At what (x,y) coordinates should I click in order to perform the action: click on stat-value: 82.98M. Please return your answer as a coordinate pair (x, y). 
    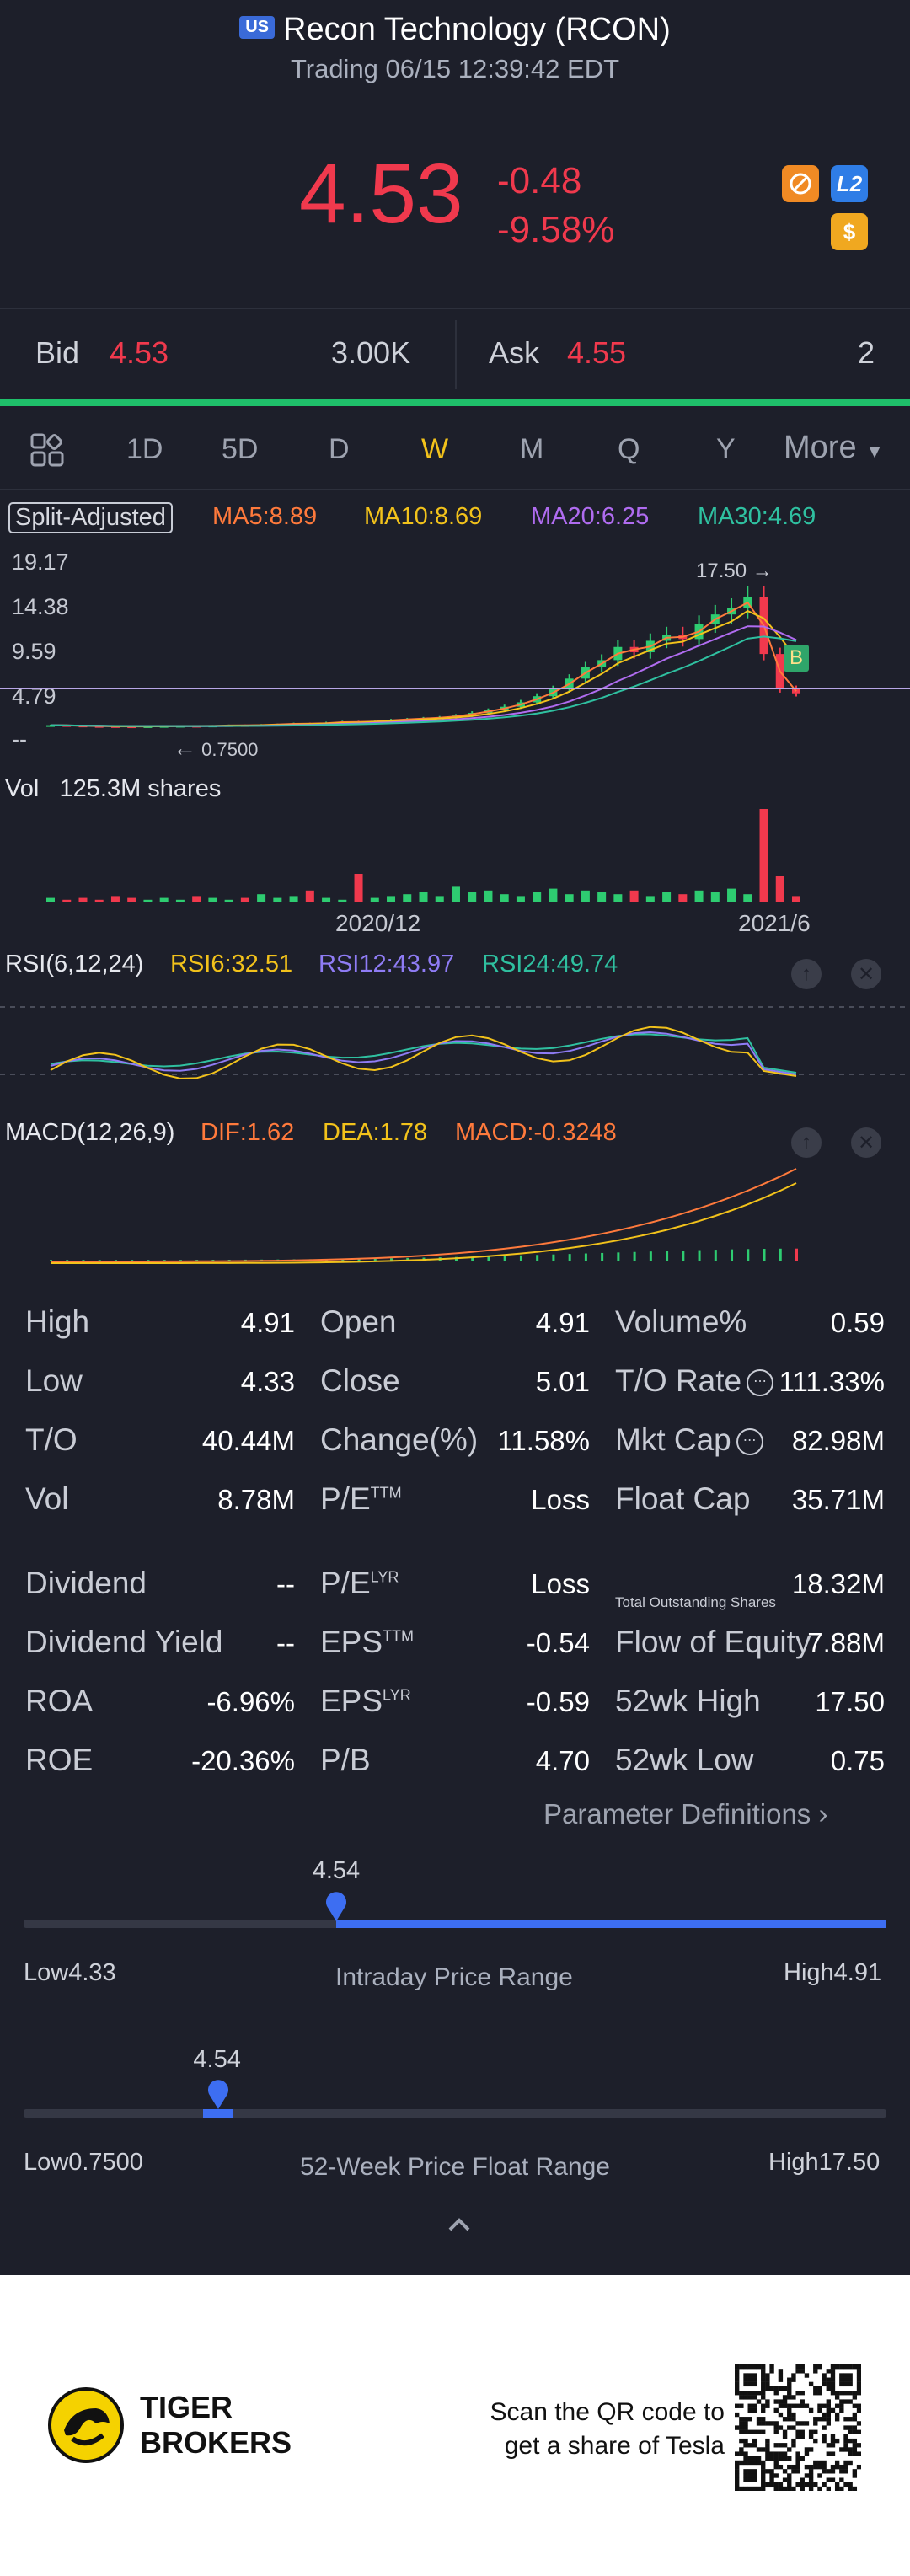
    Looking at the image, I should click on (838, 1440).